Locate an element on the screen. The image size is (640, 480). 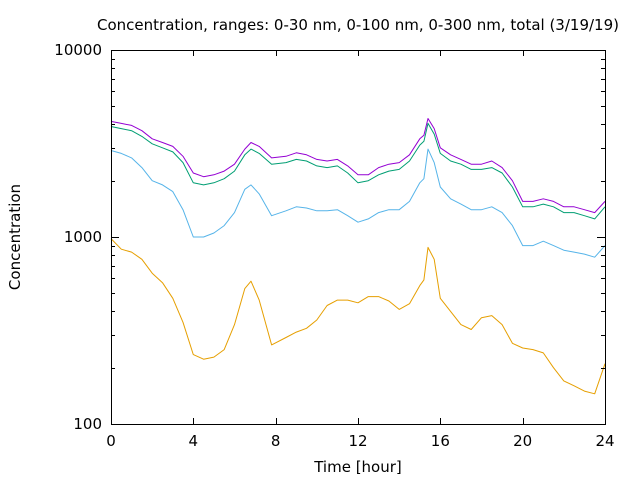
y-axis-label: Concentration is located at coordinates (15, 237).